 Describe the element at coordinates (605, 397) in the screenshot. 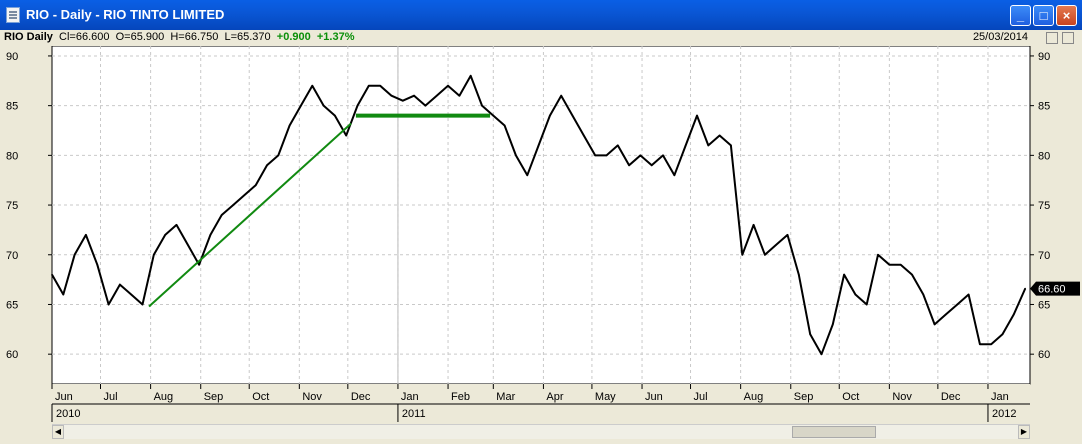

I see `x-tick-label: May` at that location.